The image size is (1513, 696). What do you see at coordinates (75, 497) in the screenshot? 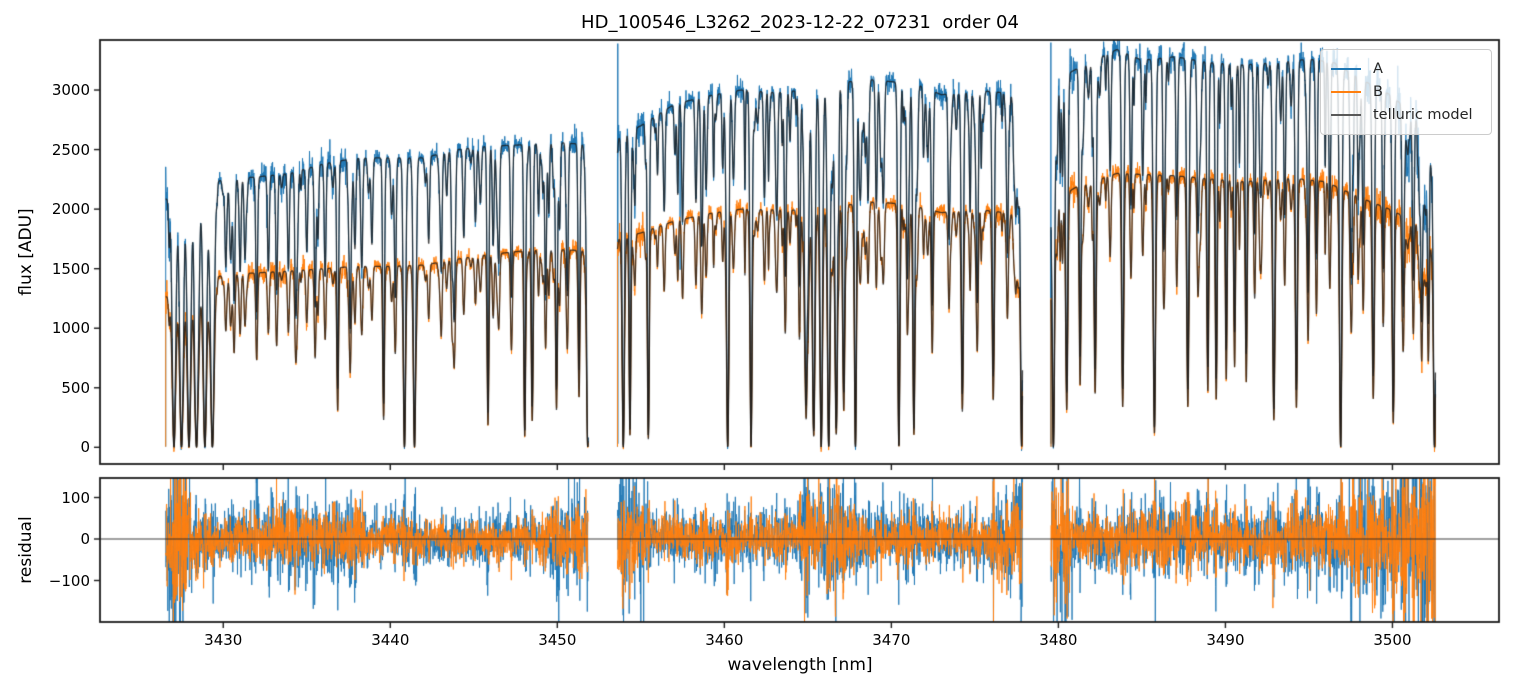
I see `residual-tick-label-100: 100` at bounding box center [75, 497].